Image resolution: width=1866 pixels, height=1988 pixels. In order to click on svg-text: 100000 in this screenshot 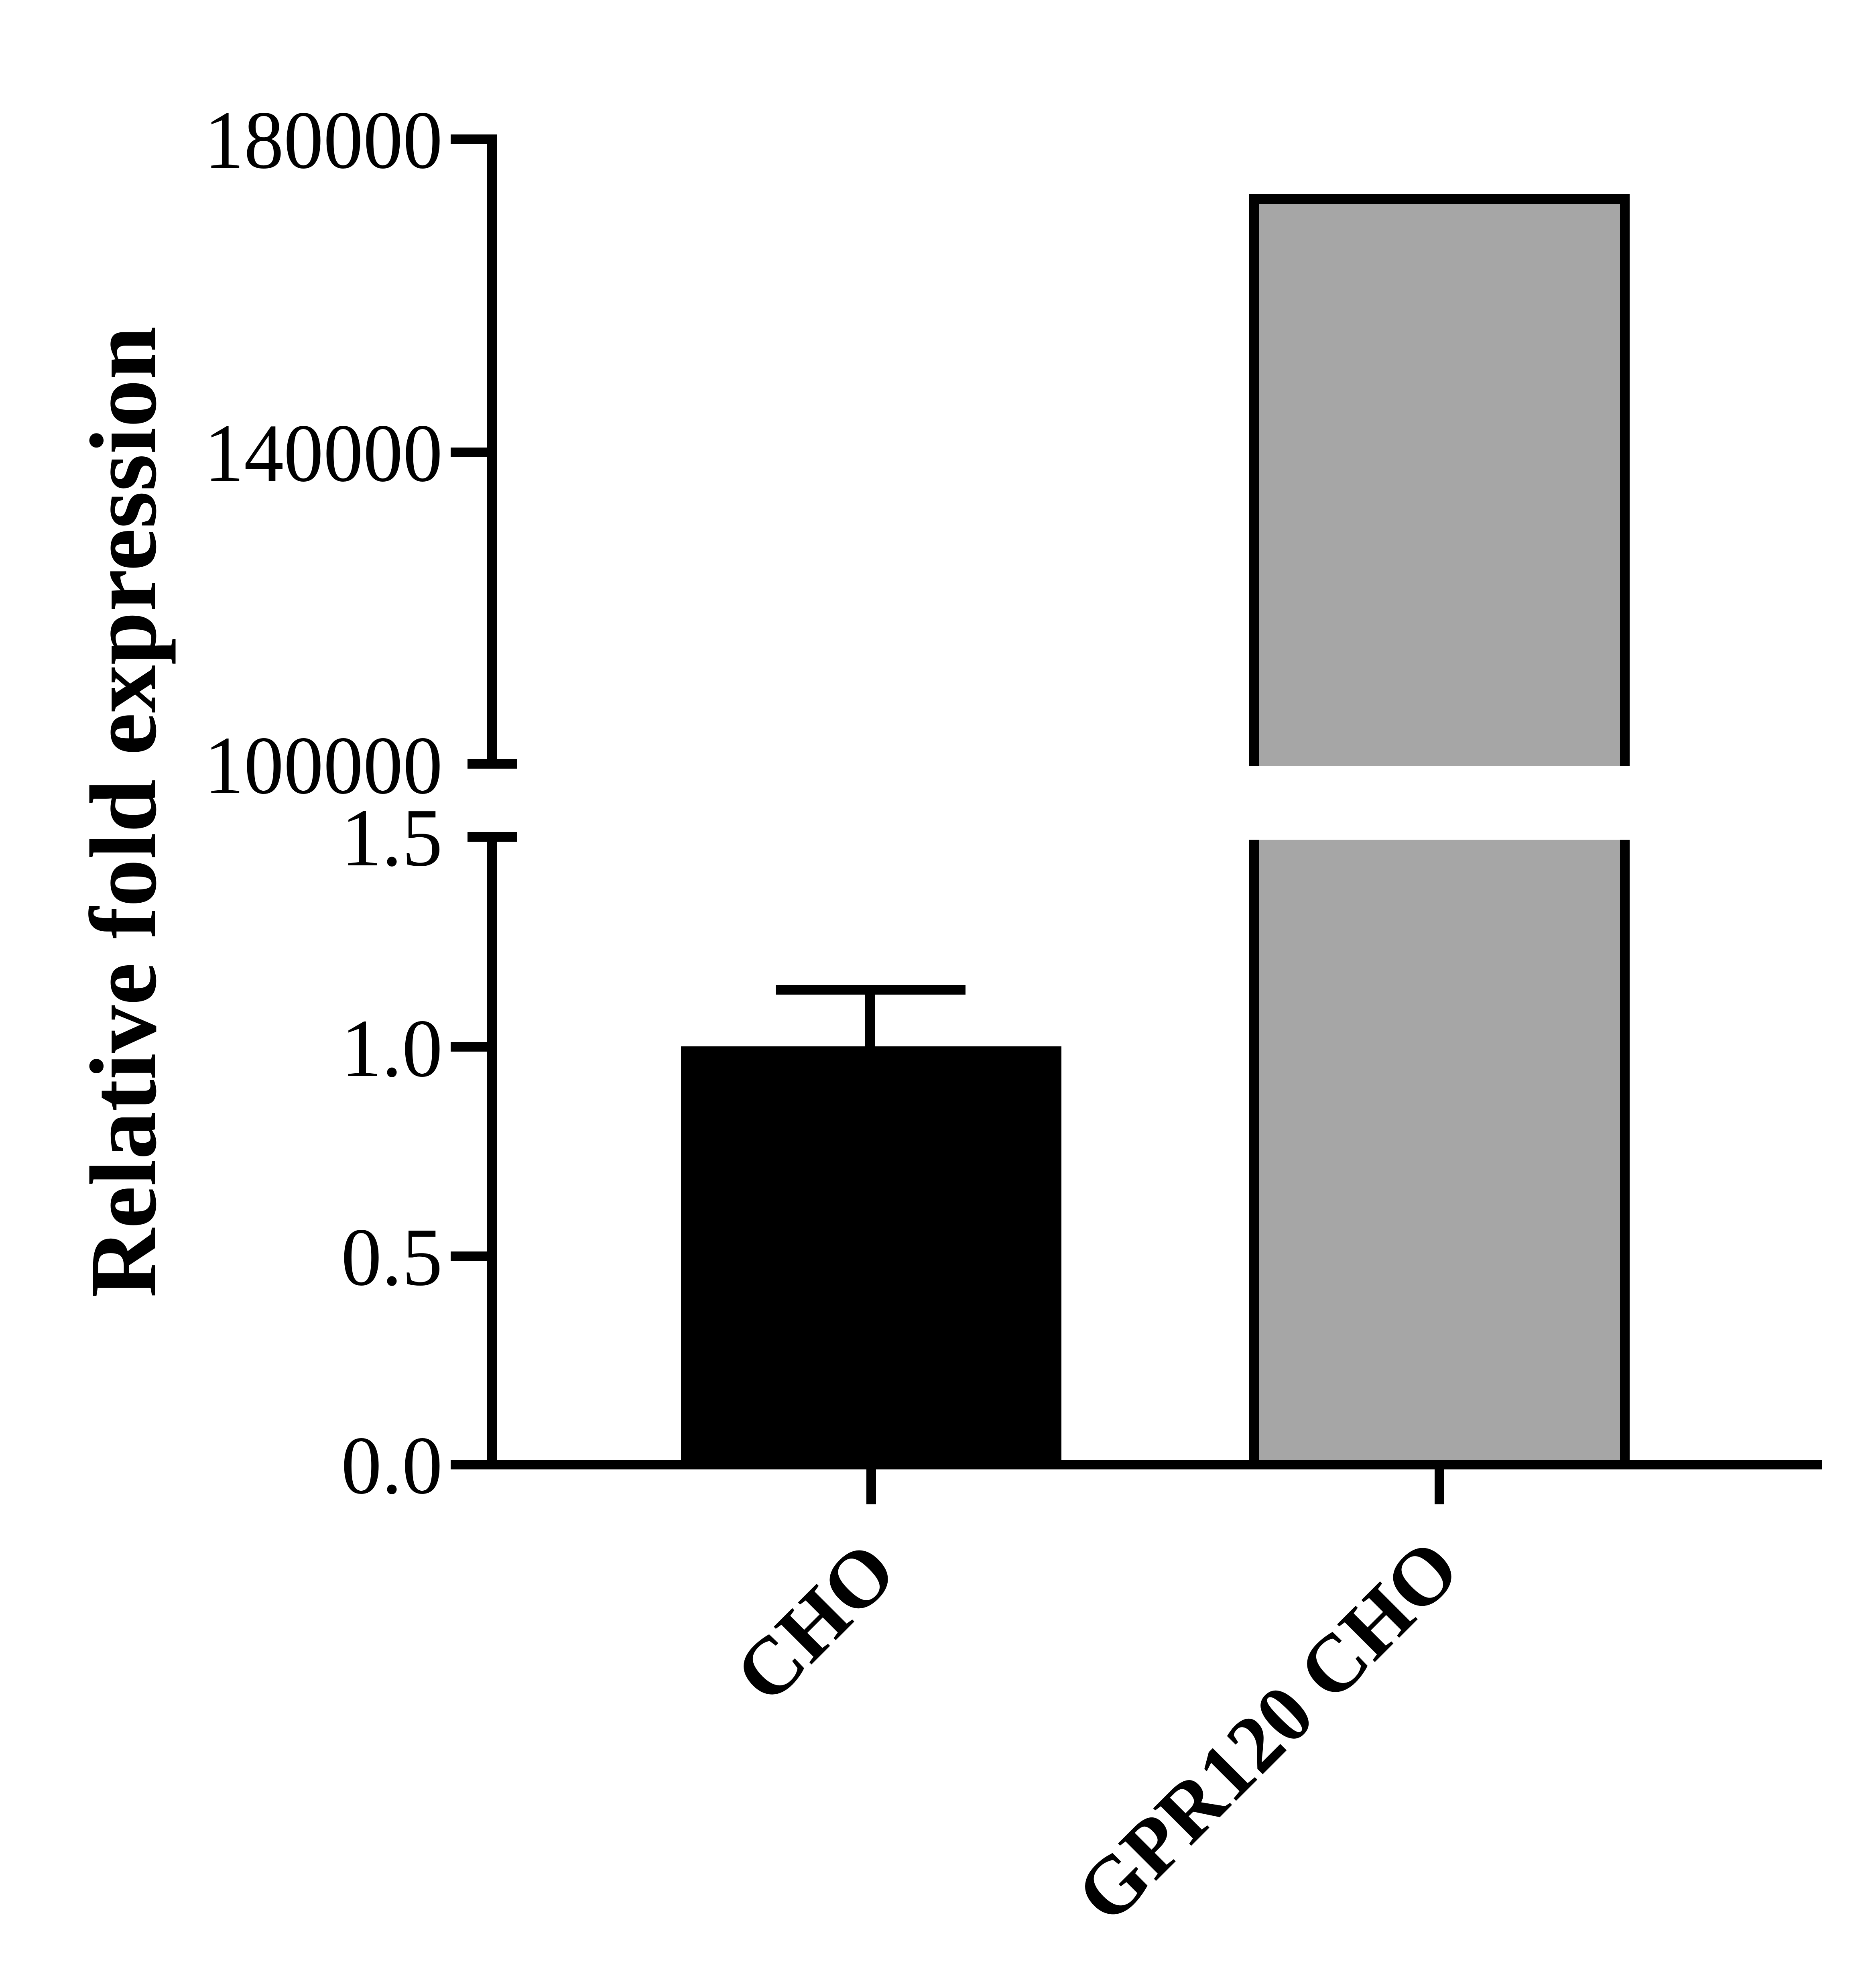, I will do `click(324, 765)`.